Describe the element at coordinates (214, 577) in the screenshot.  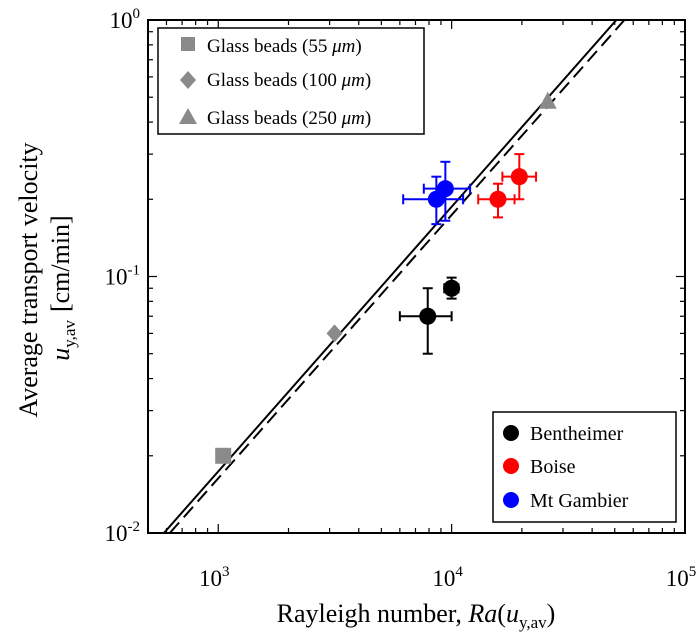
I see `x-tick-label: 10³` at that location.